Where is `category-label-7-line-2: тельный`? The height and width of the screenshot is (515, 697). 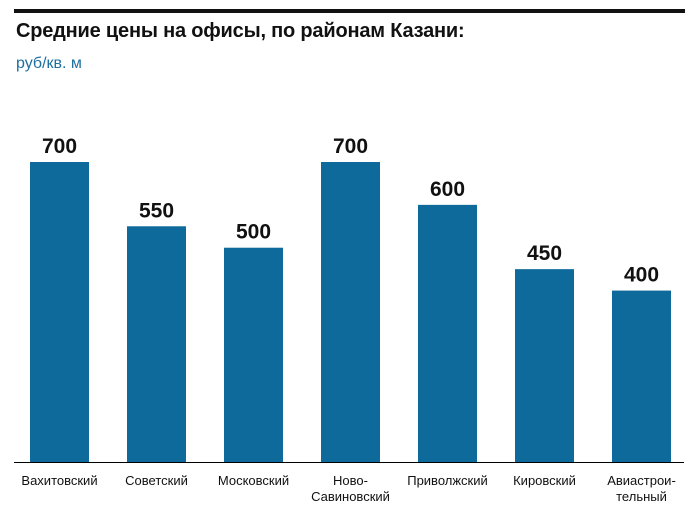
category-label-7-line-2: тельный is located at coordinates (641, 496).